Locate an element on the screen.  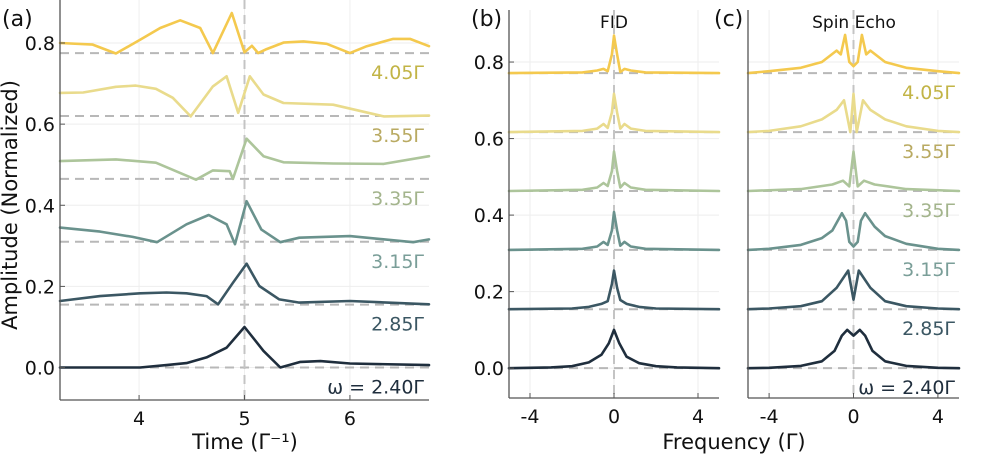
x-axis-title-time: Time (Γ⁻¹) is located at coordinates (244, 442).